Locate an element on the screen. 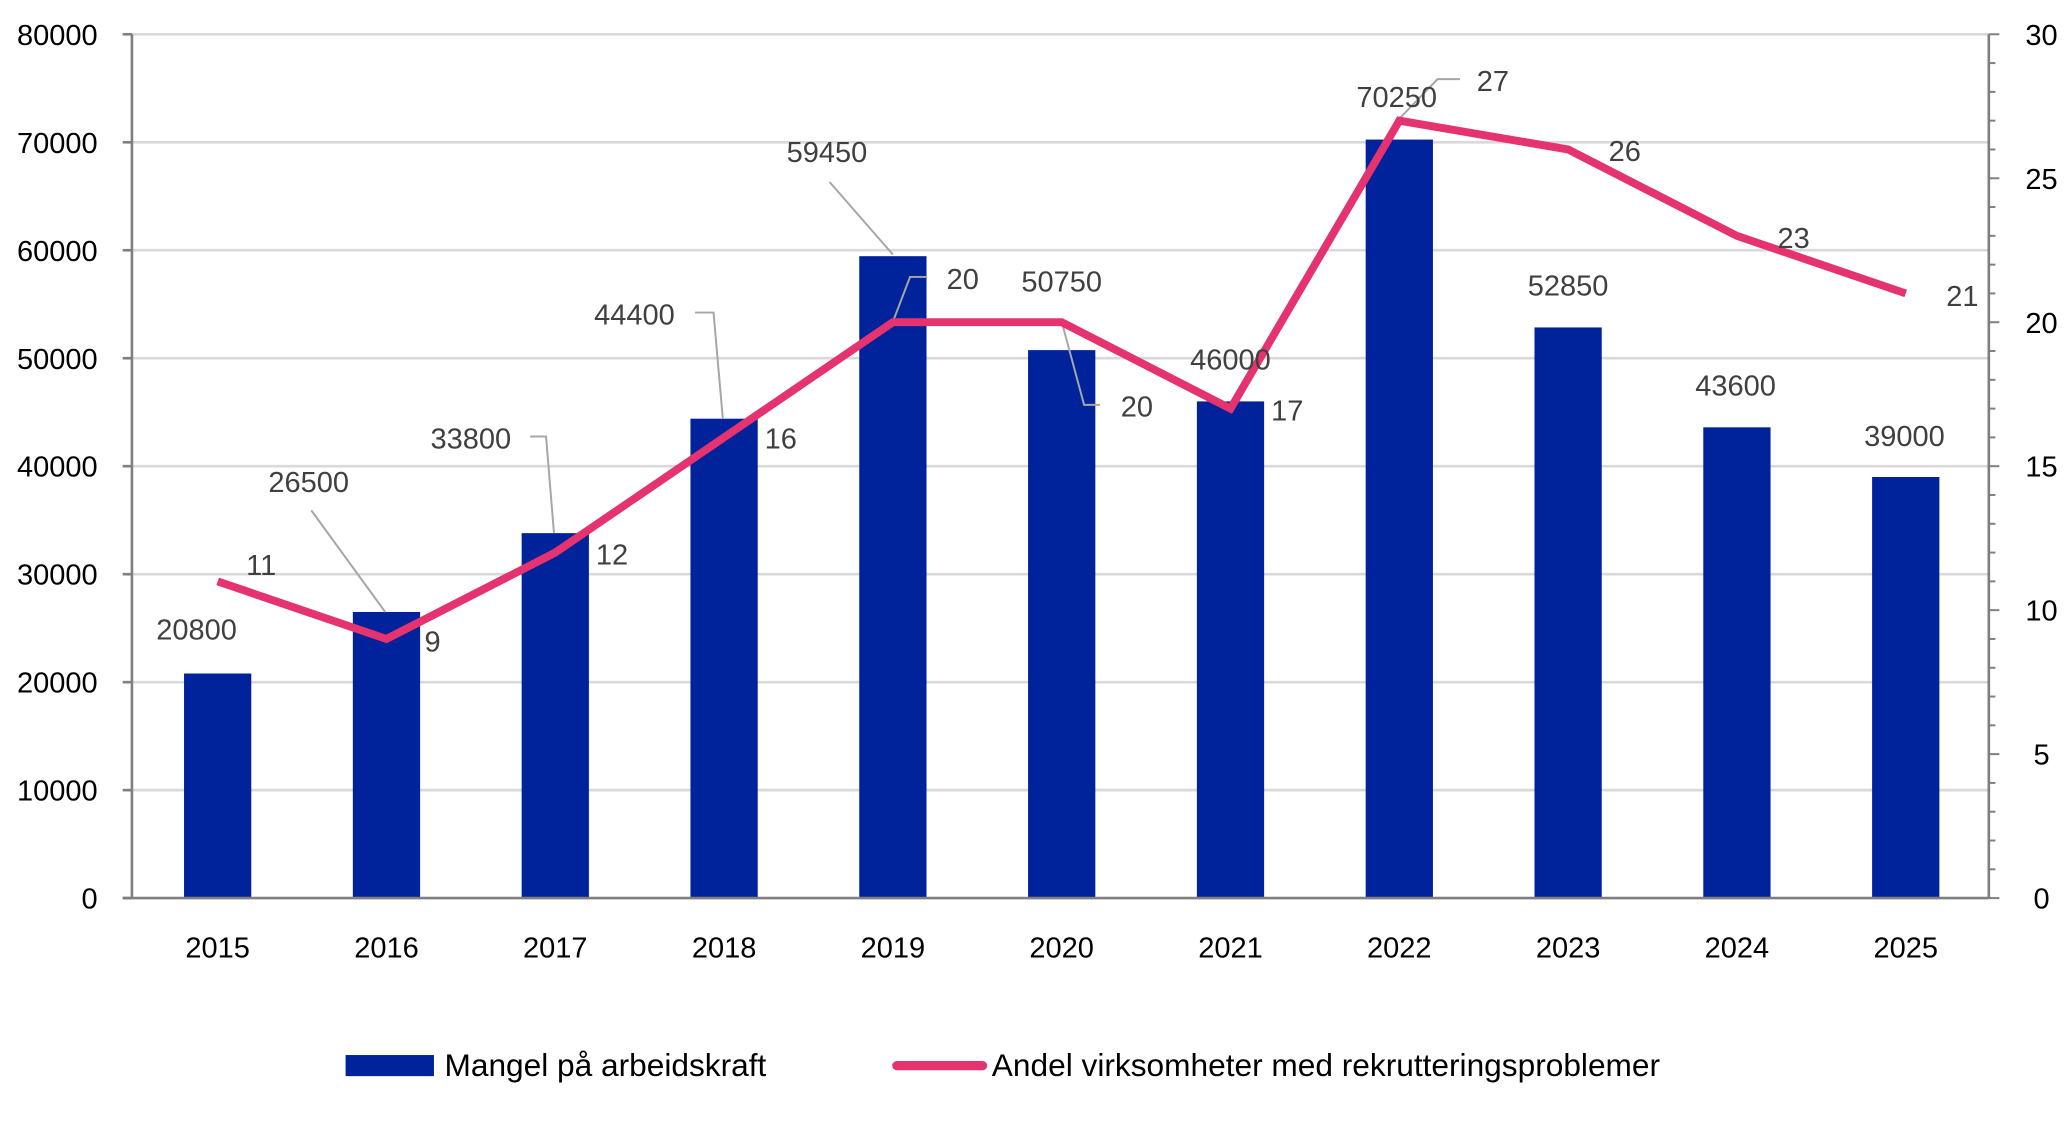  bar-value-label: 26500 is located at coordinates (308, 483).